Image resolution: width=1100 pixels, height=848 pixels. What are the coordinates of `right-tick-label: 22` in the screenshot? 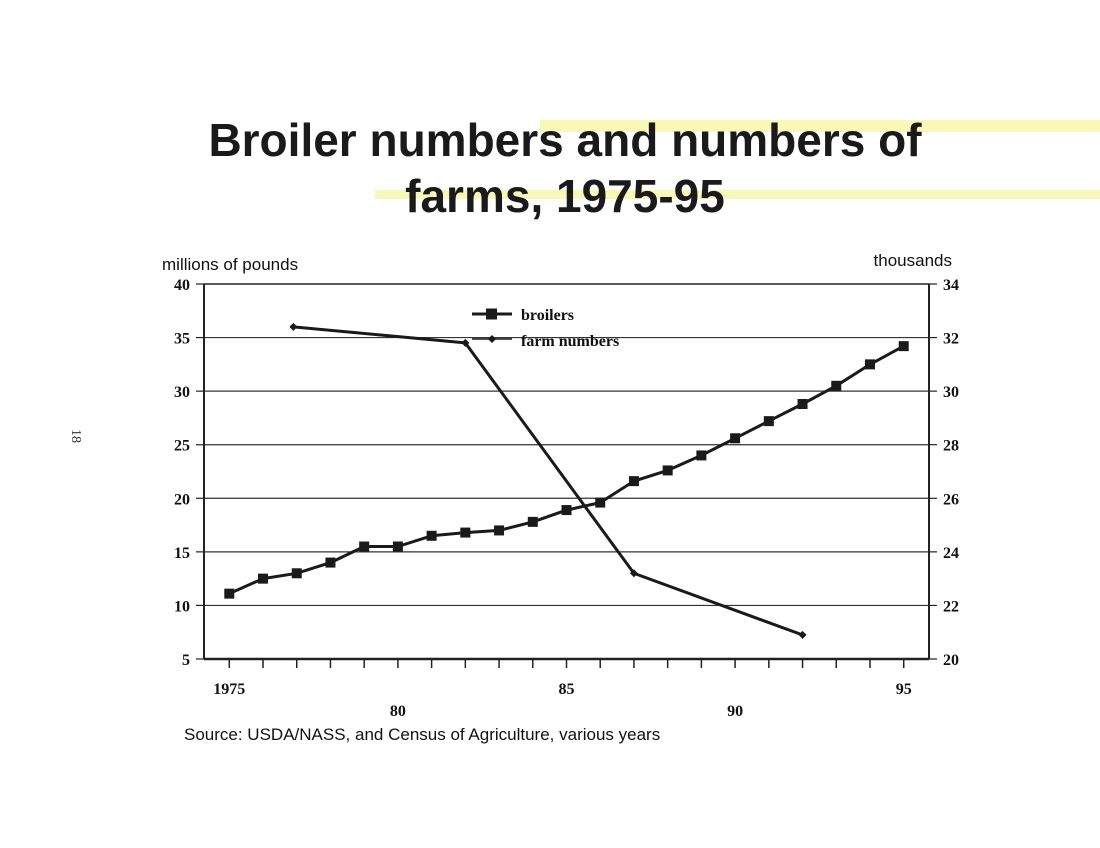 It's located at (951, 606).